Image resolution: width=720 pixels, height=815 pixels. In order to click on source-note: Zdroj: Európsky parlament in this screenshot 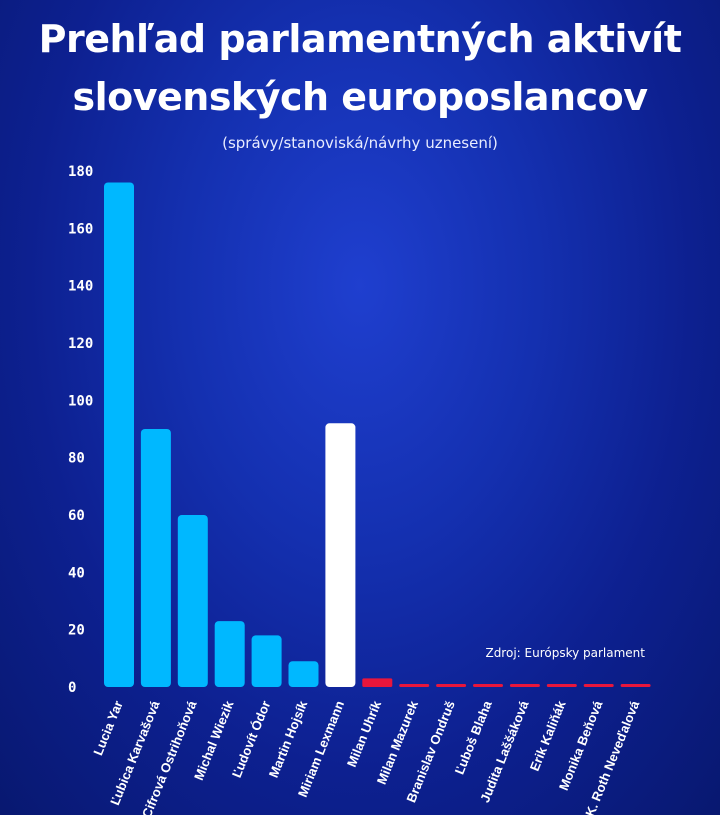, I will do `click(565, 653)`.